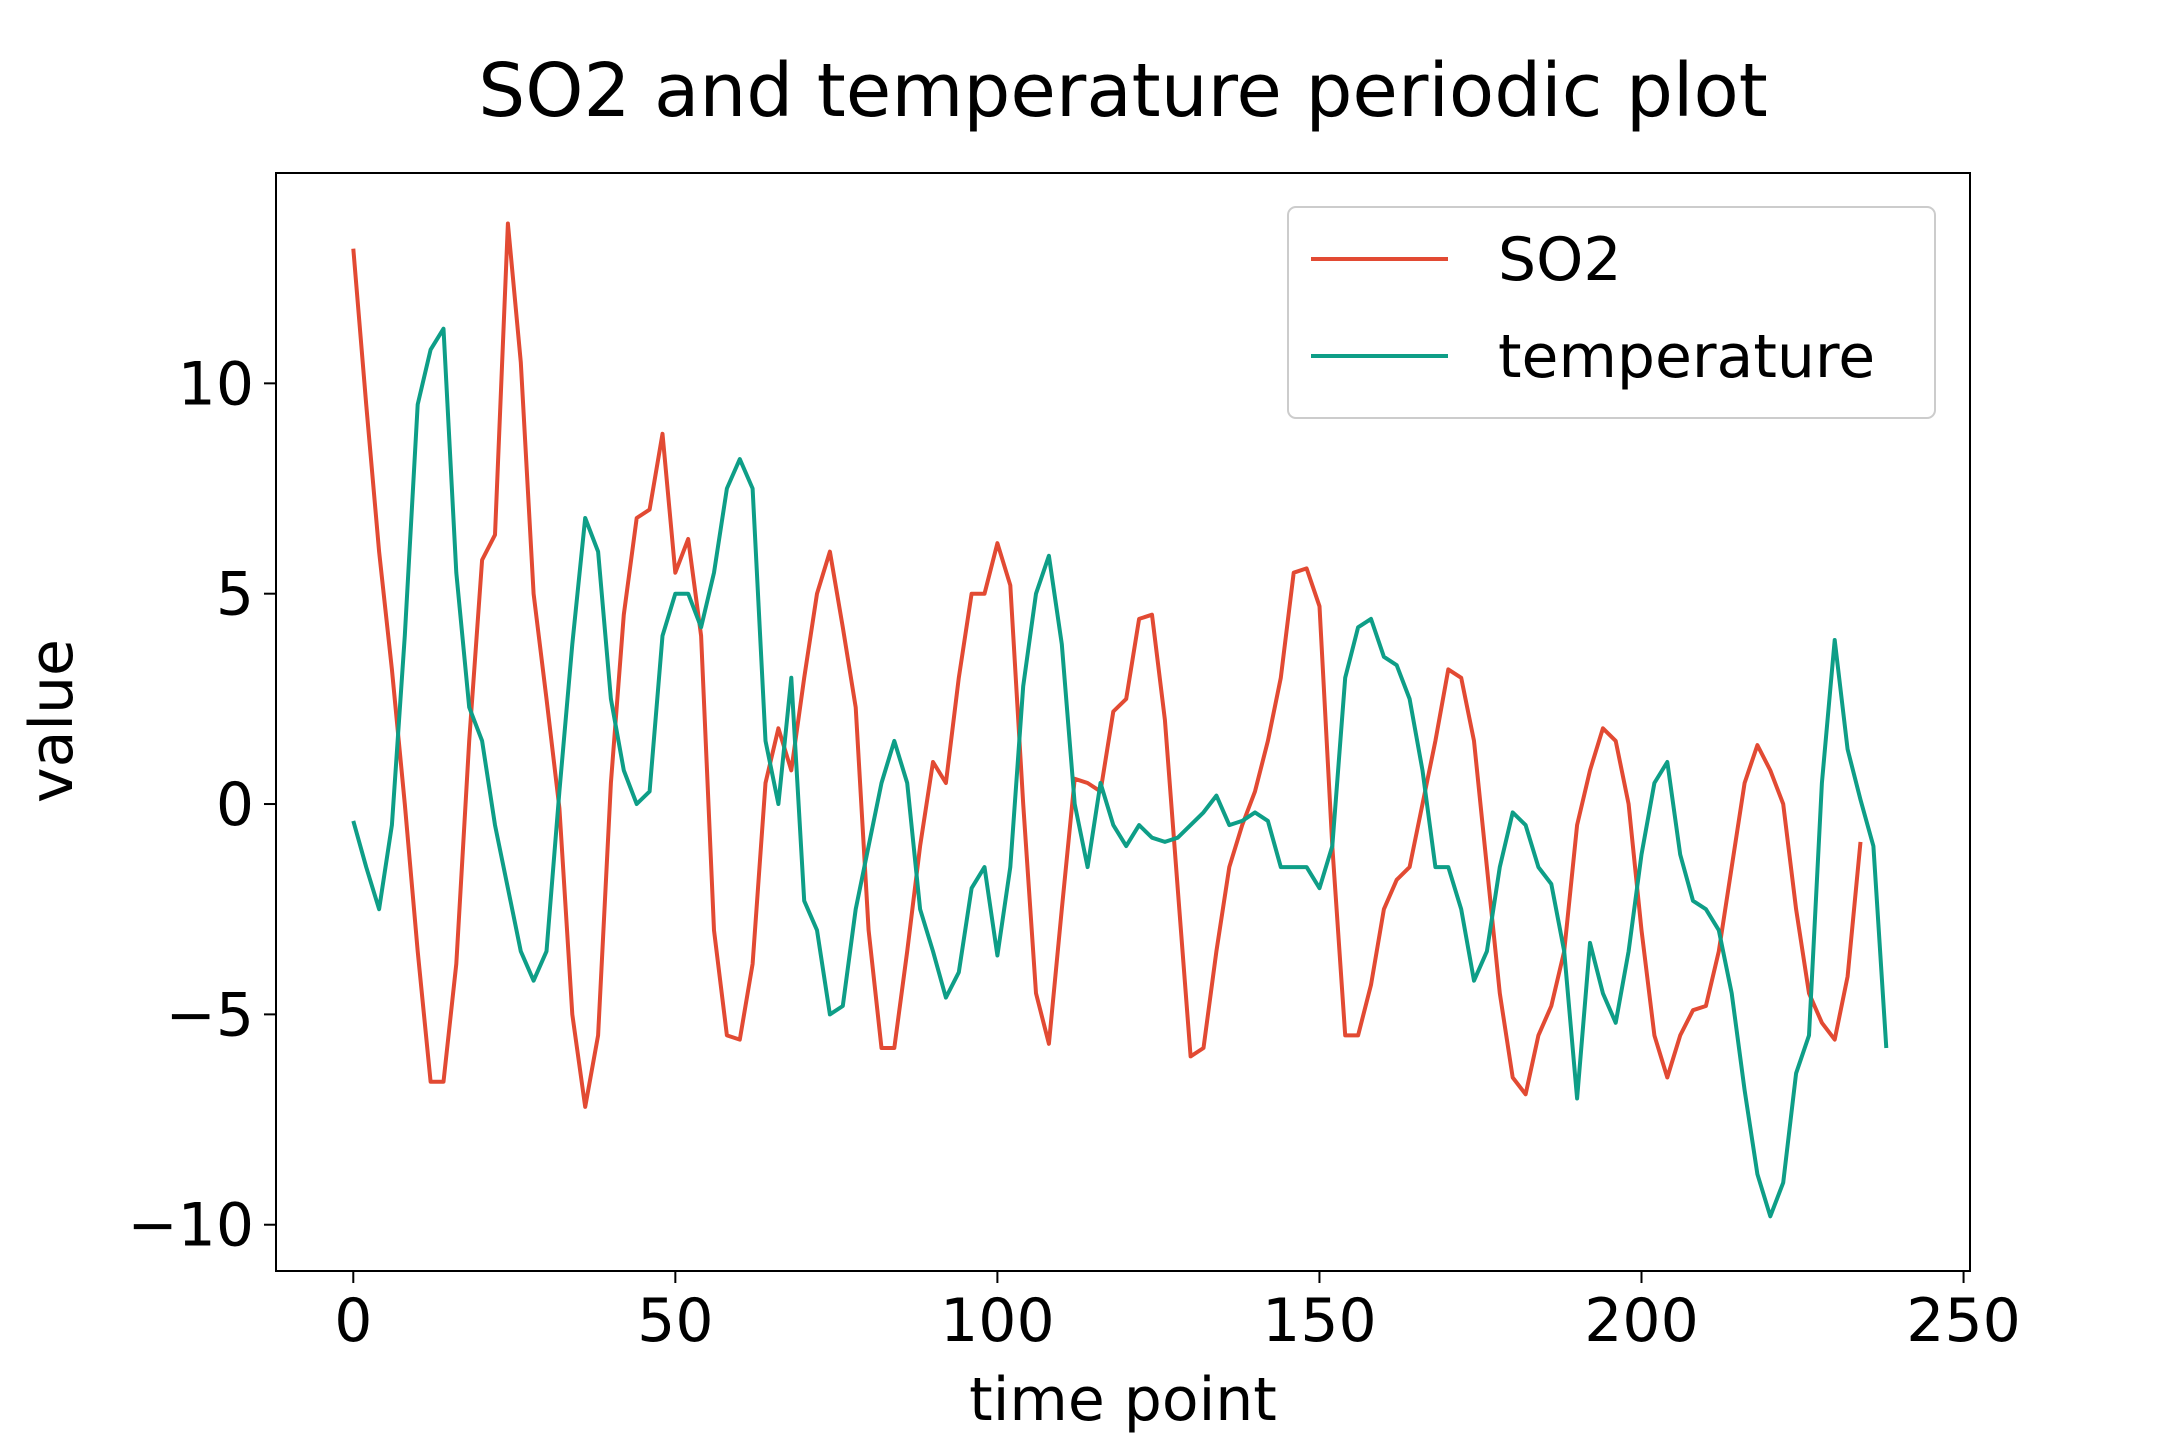 The height and width of the screenshot is (1444, 2166). What do you see at coordinates (675, 1321) in the screenshot?
I see `x-tick-label: 50` at bounding box center [675, 1321].